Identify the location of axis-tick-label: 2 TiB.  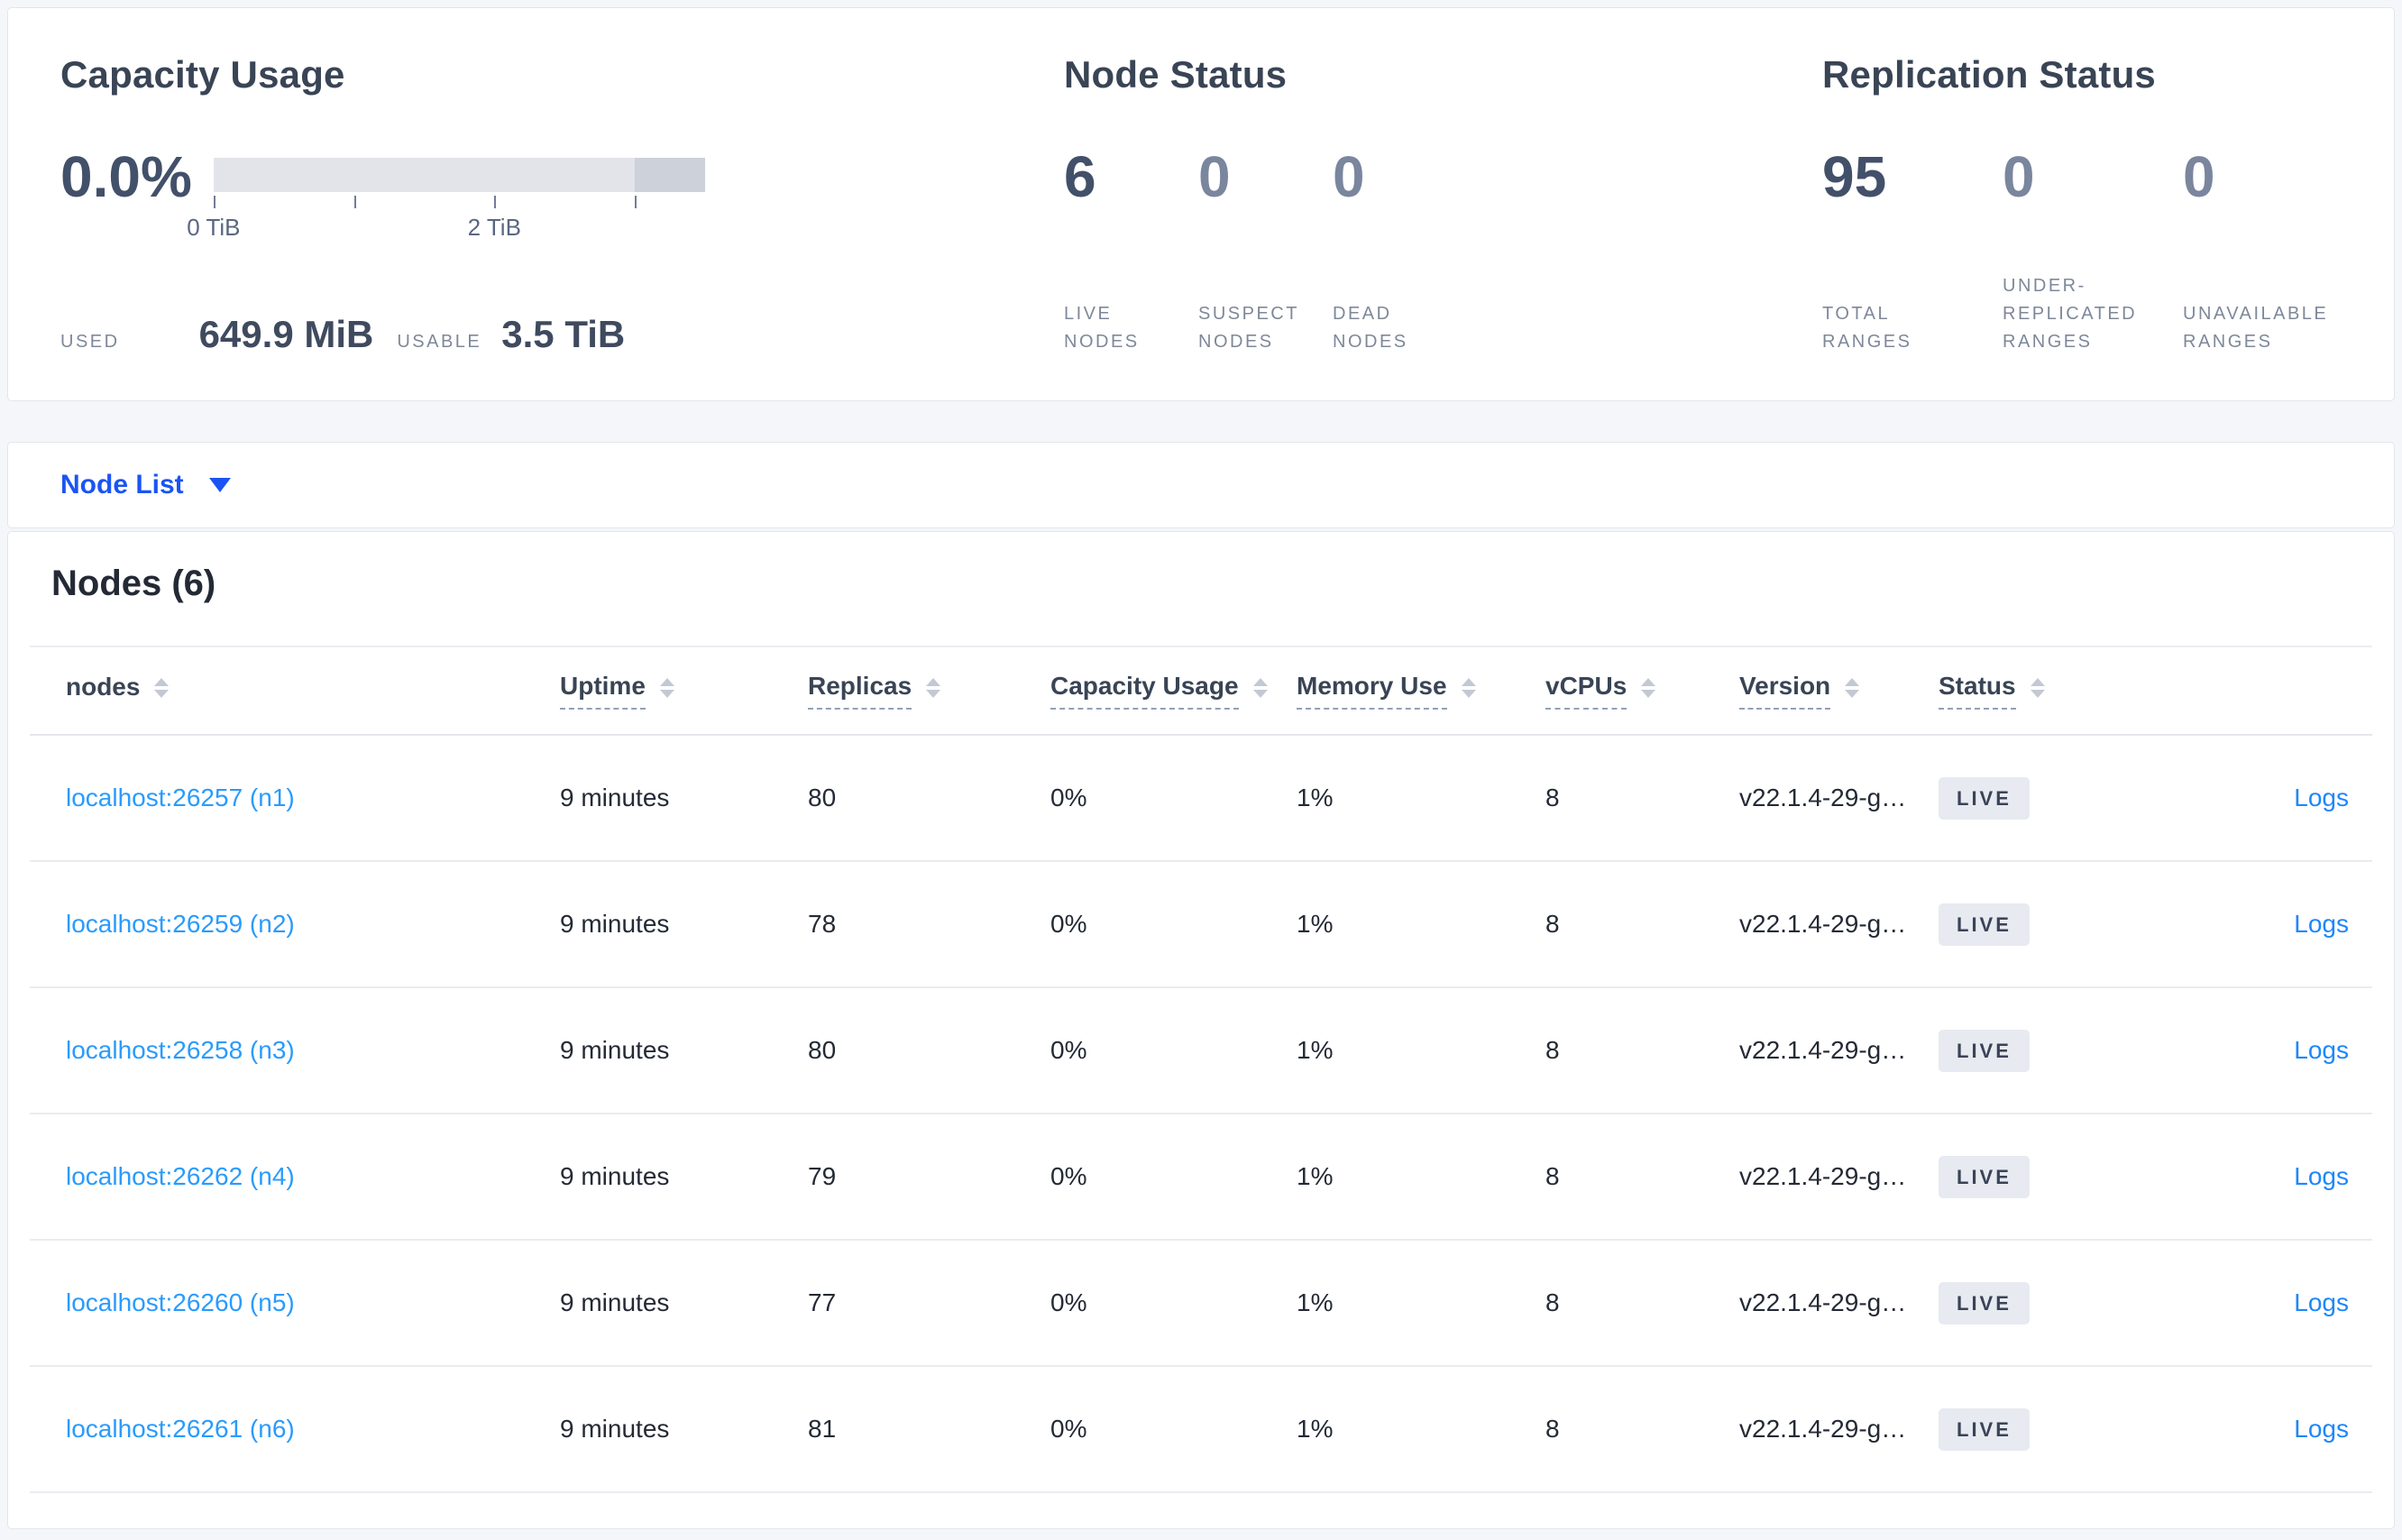
(494, 227).